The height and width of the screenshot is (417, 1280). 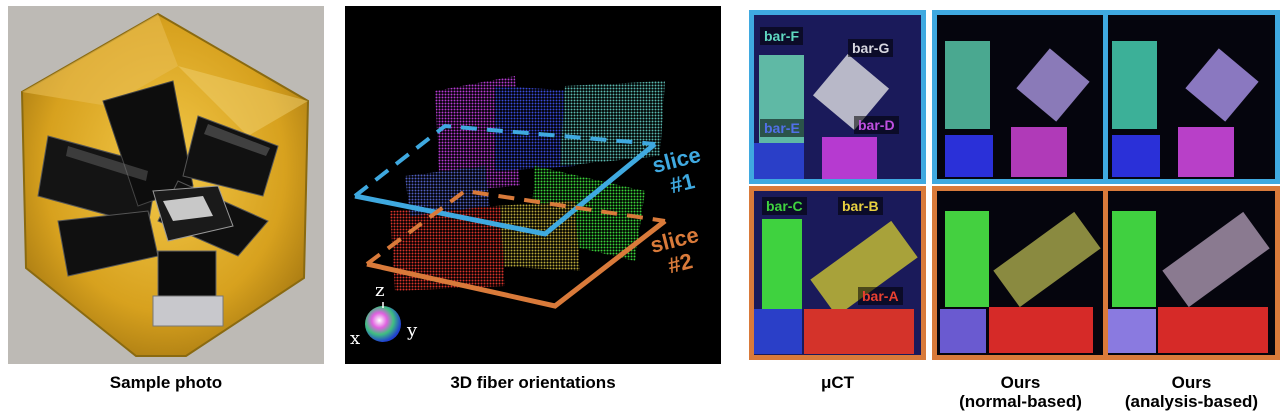 What do you see at coordinates (166, 382) in the screenshot?
I see `caption-sample-photo: Sample photo` at bounding box center [166, 382].